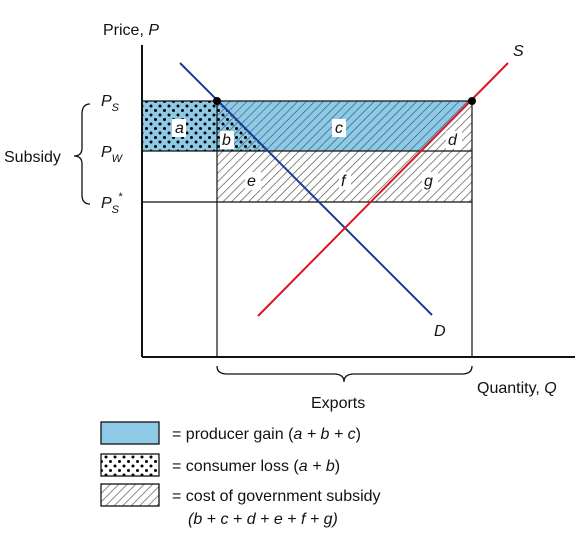  I want to click on region-a-label-group: a, so click(179, 128).